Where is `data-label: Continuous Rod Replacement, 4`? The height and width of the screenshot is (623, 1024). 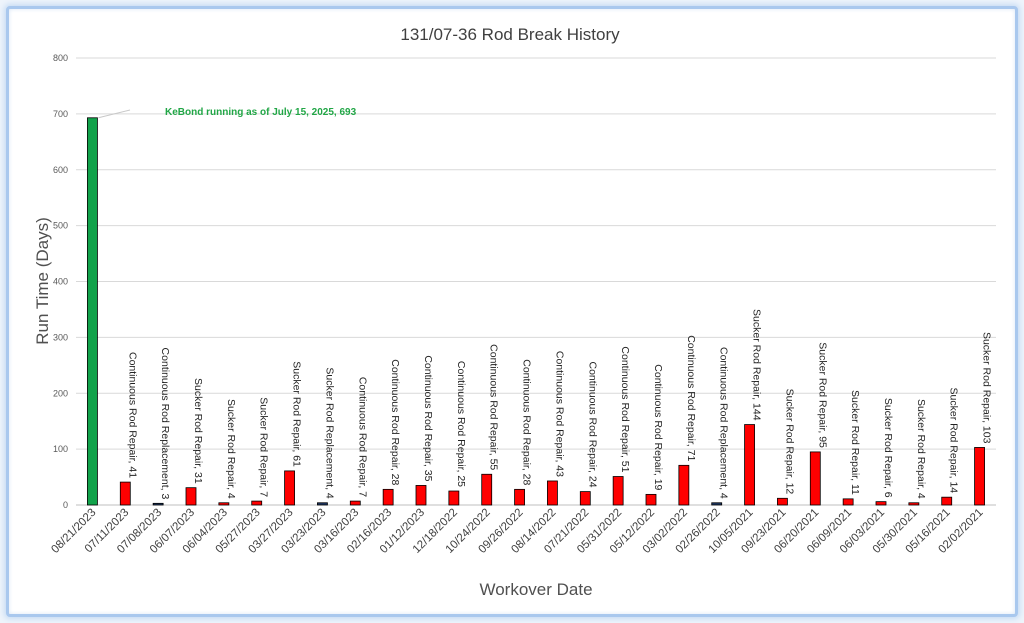
data-label: Continuous Rod Replacement, 4 is located at coordinates (724, 423).